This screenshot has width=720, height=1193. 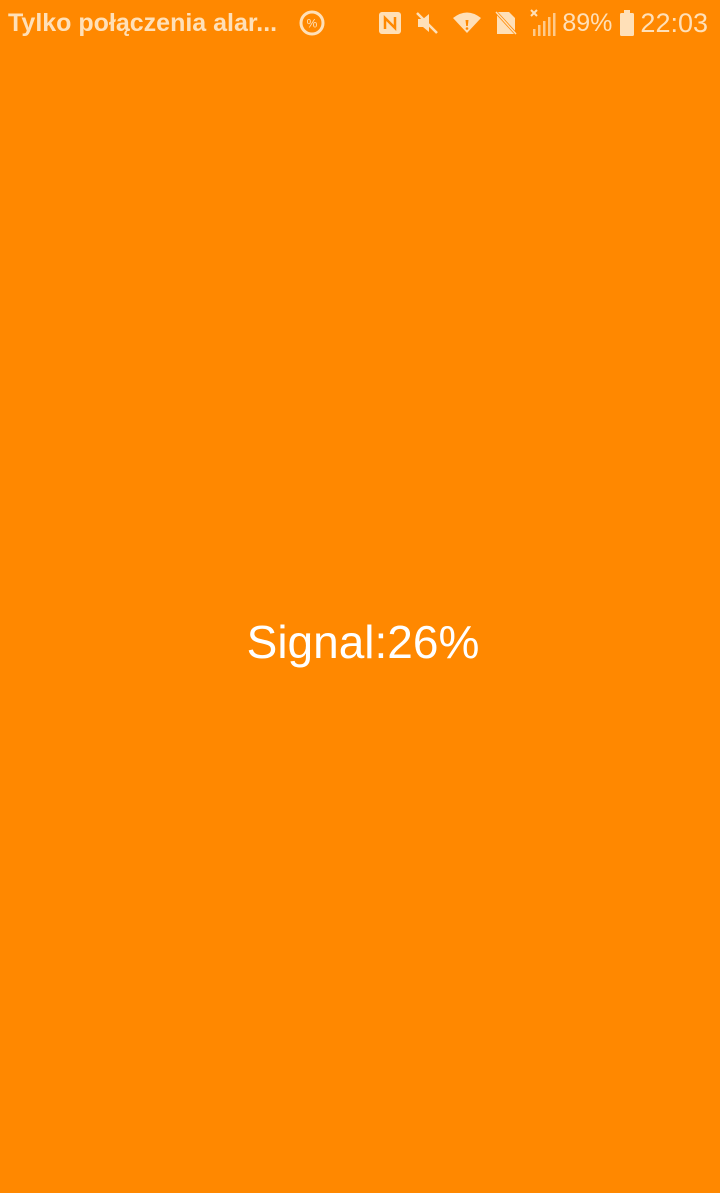 What do you see at coordinates (627, 23) in the screenshot?
I see `battery-icon` at bounding box center [627, 23].